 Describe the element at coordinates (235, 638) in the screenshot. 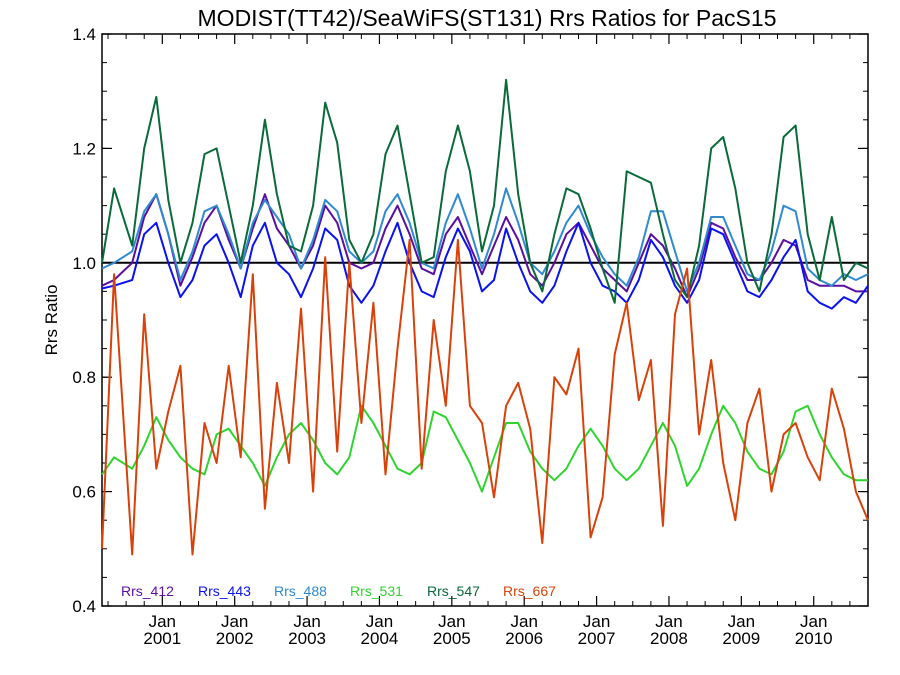

I see `x-tick-label-year: 2002` at that location.